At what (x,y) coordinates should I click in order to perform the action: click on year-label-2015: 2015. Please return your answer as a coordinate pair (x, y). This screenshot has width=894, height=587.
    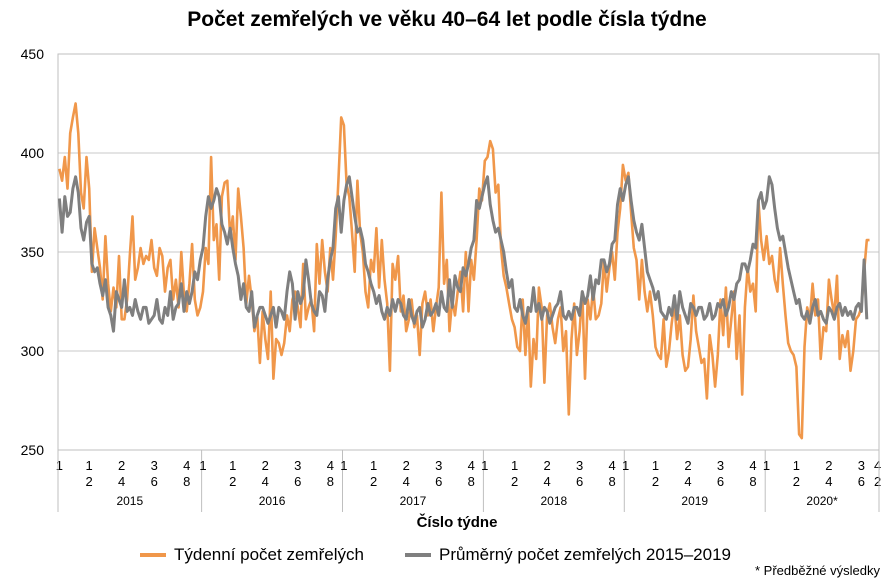
    Looking at the image, I should click on (129, 501).